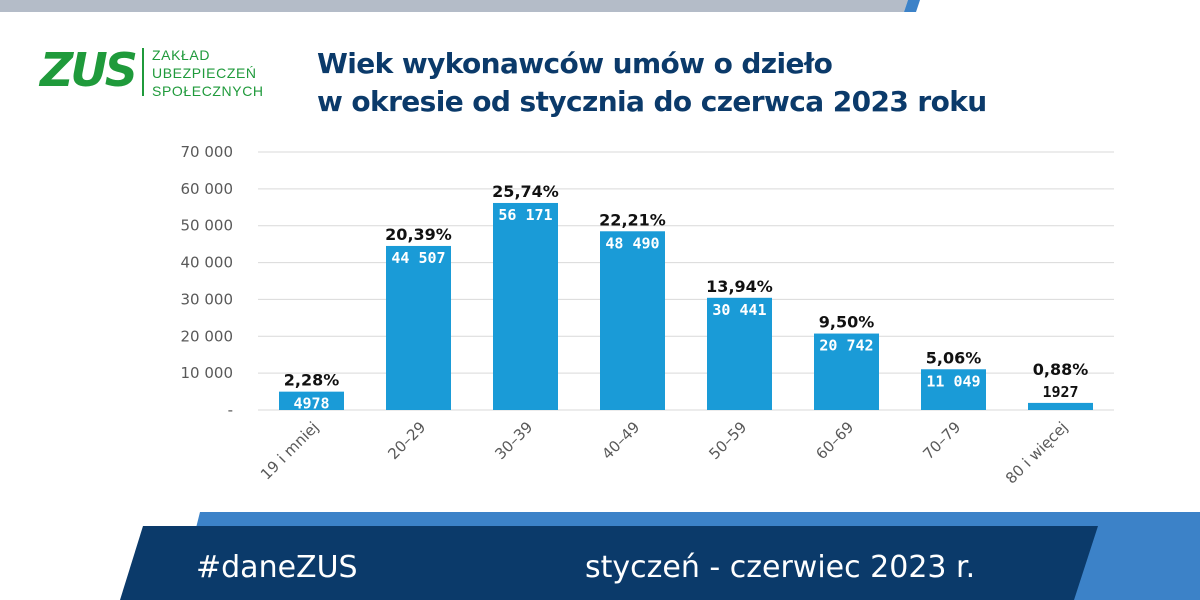  What do you see at coordinates (525, 191) in the screenshot?
I see `percent-label: 25,74%` at bounding box center [525, 191].